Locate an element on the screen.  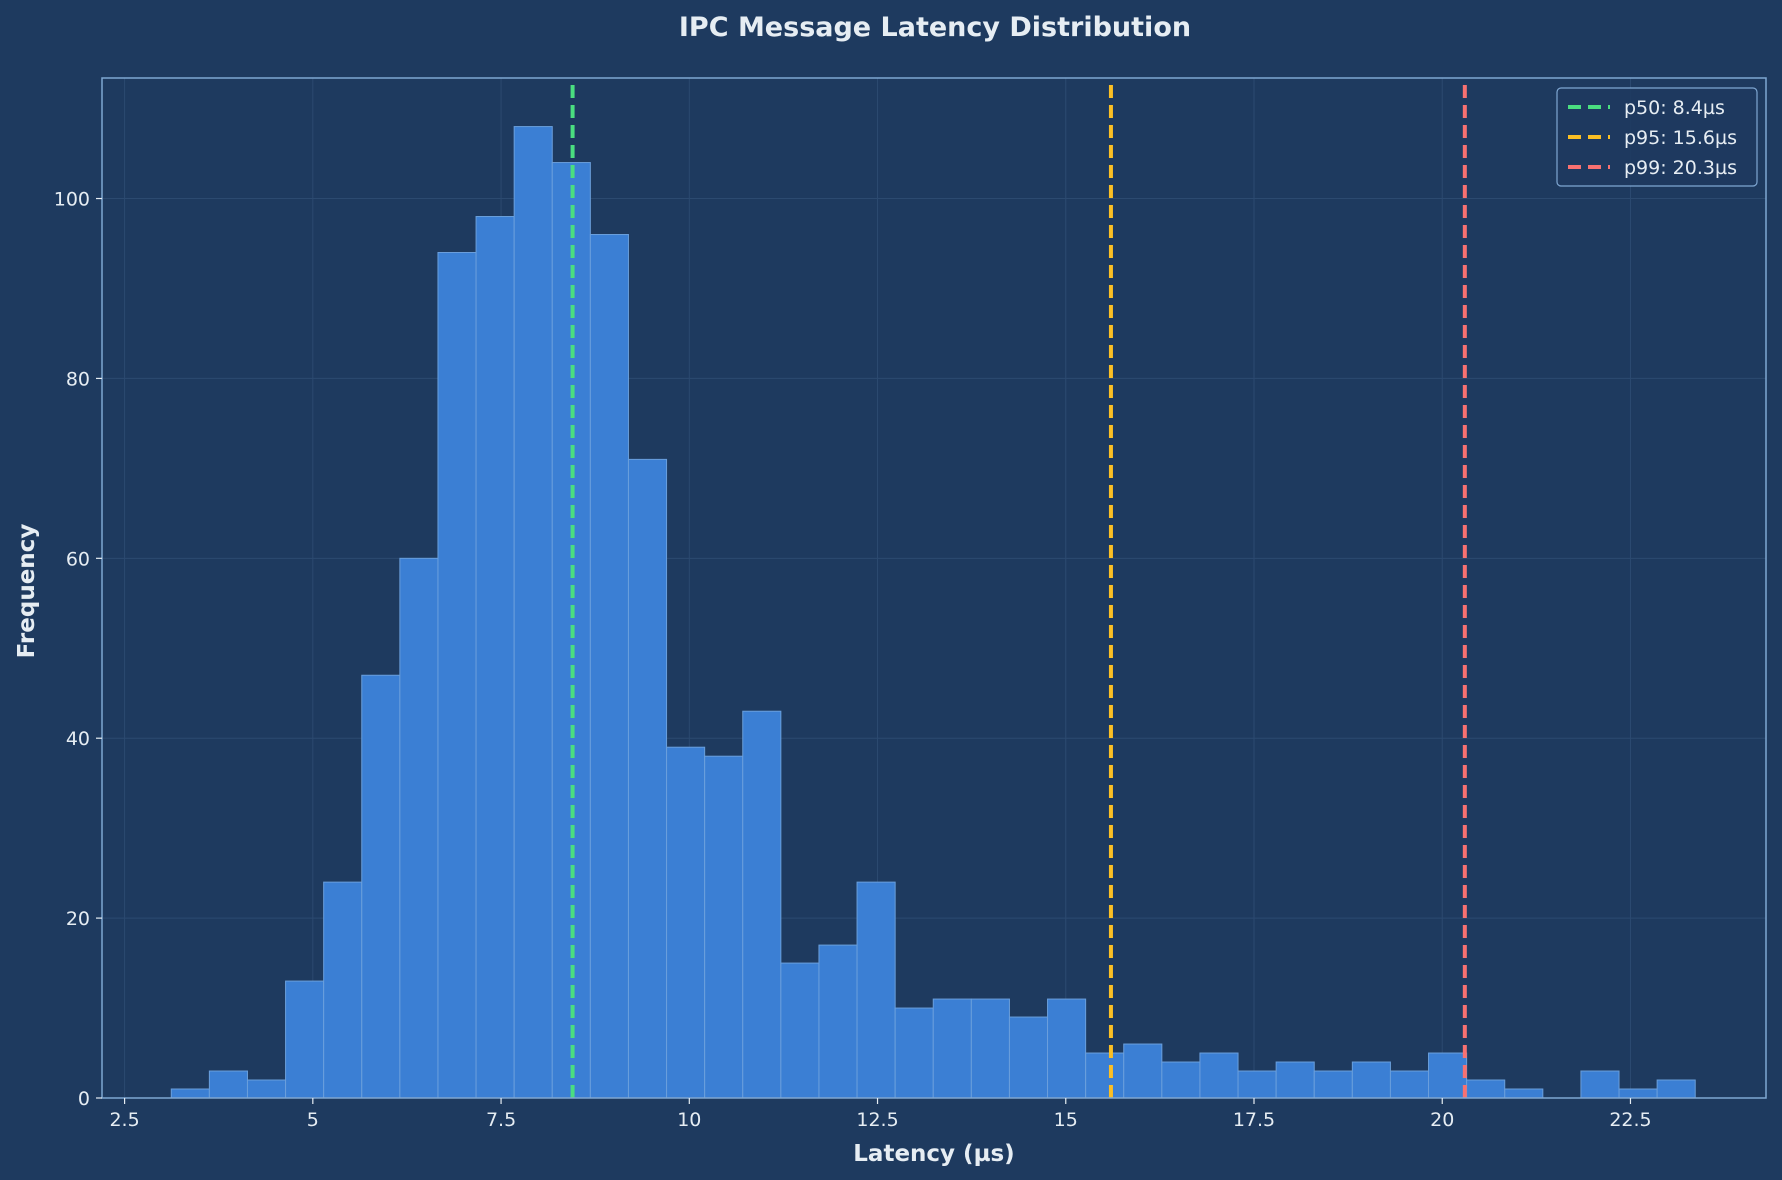
legend-box is located at coordinates (1657, 137).